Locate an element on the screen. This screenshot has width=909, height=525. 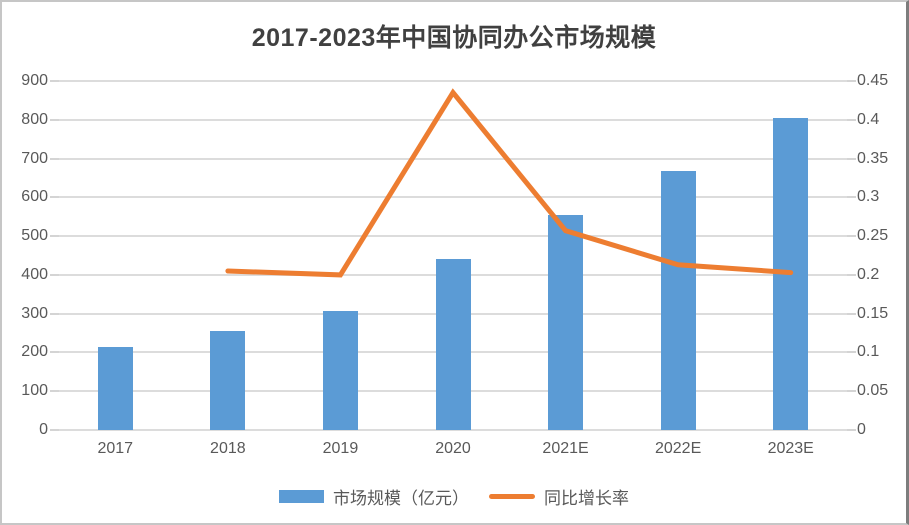
x-axis-label-2023E: 2023E is located at coordinates (790, 448).